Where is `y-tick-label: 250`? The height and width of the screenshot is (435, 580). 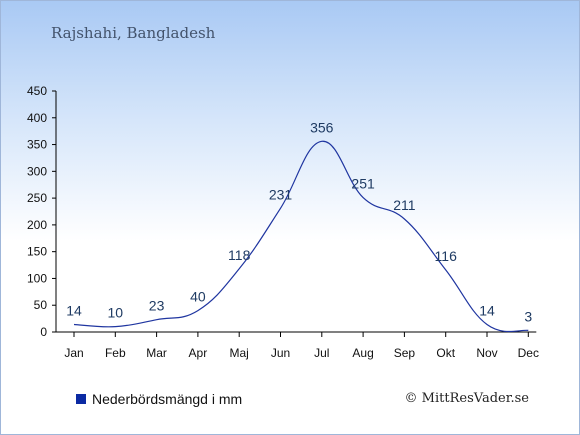
y-tick-label: 250 is located at coordinates (37, 198).